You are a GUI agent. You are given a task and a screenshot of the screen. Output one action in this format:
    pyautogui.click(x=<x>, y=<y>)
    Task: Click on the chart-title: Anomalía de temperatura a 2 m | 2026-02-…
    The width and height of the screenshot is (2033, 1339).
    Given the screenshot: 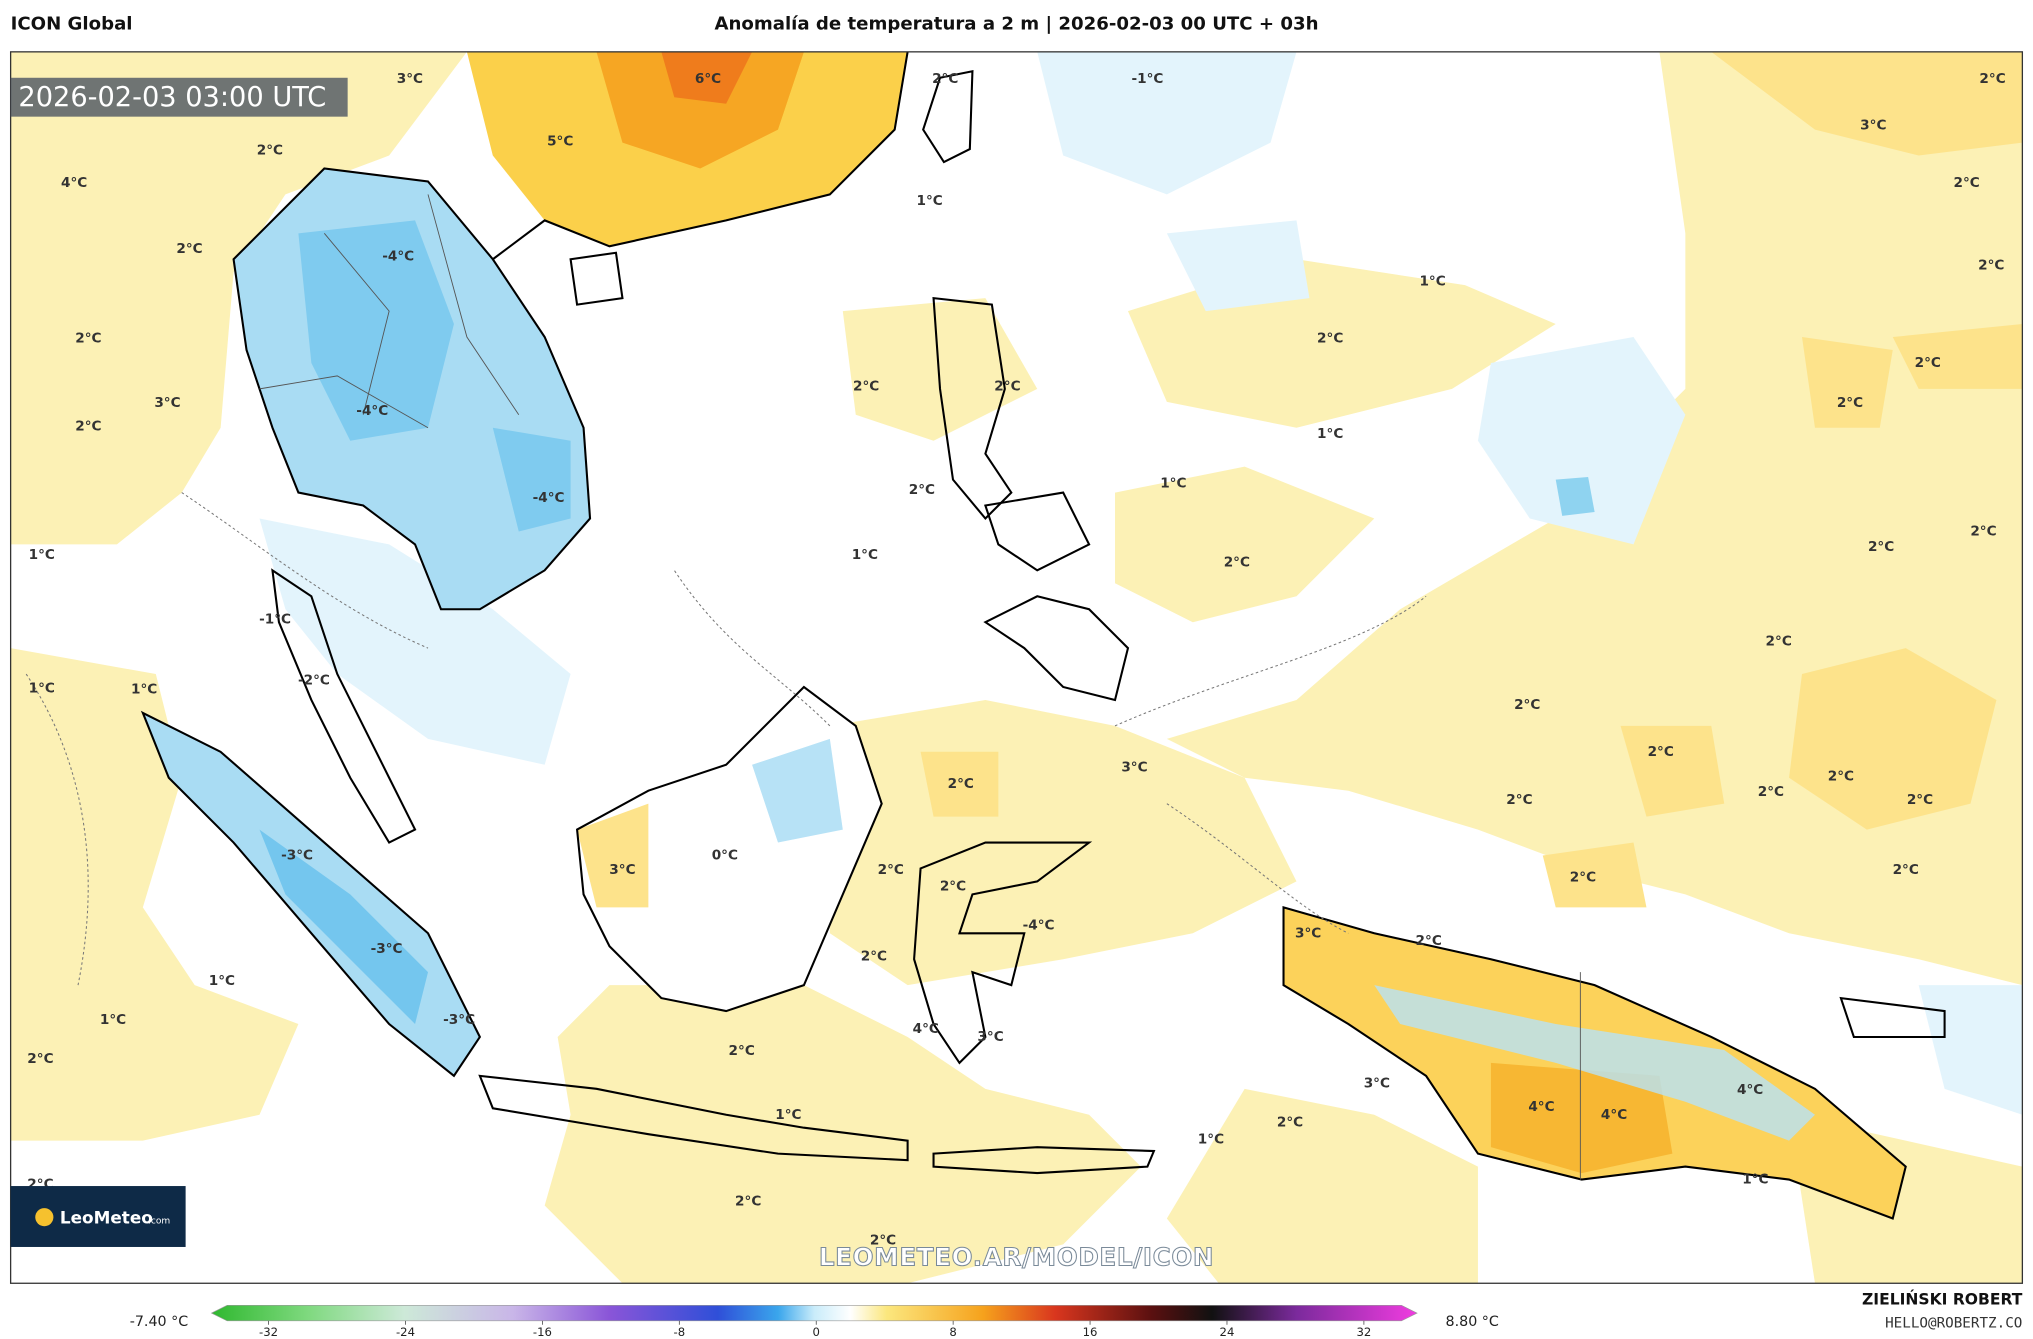 What is the action you would take?
    pyautogui.click(x=1016, y=24)
    